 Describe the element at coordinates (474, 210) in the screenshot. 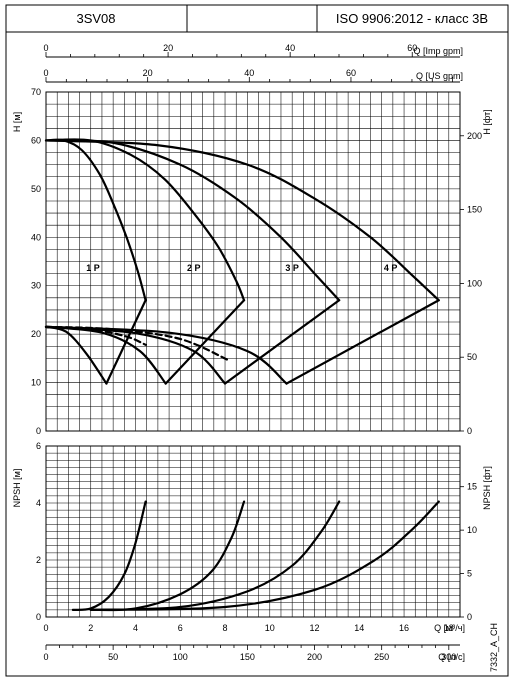

I see `head-y2-tick-label: 150` at that location.